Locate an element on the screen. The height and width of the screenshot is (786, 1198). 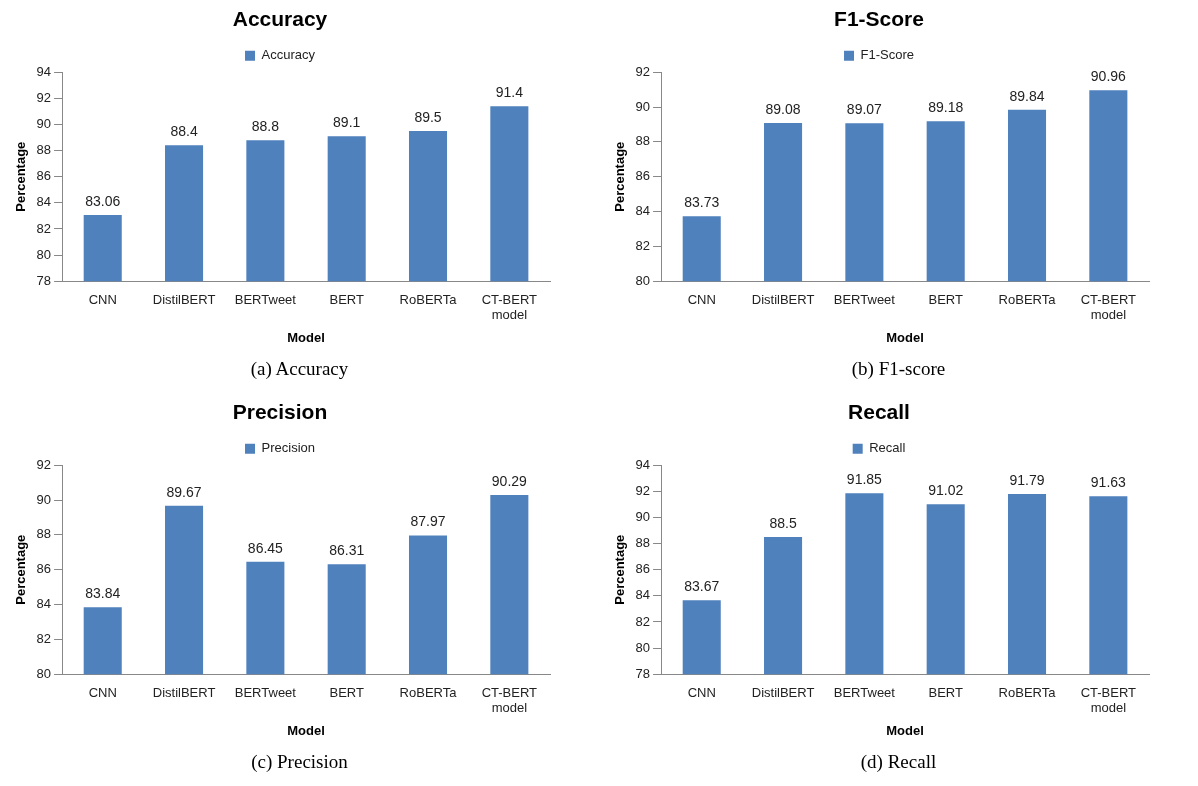
chart-title: F1-Score is located at coordinates (879, 19).